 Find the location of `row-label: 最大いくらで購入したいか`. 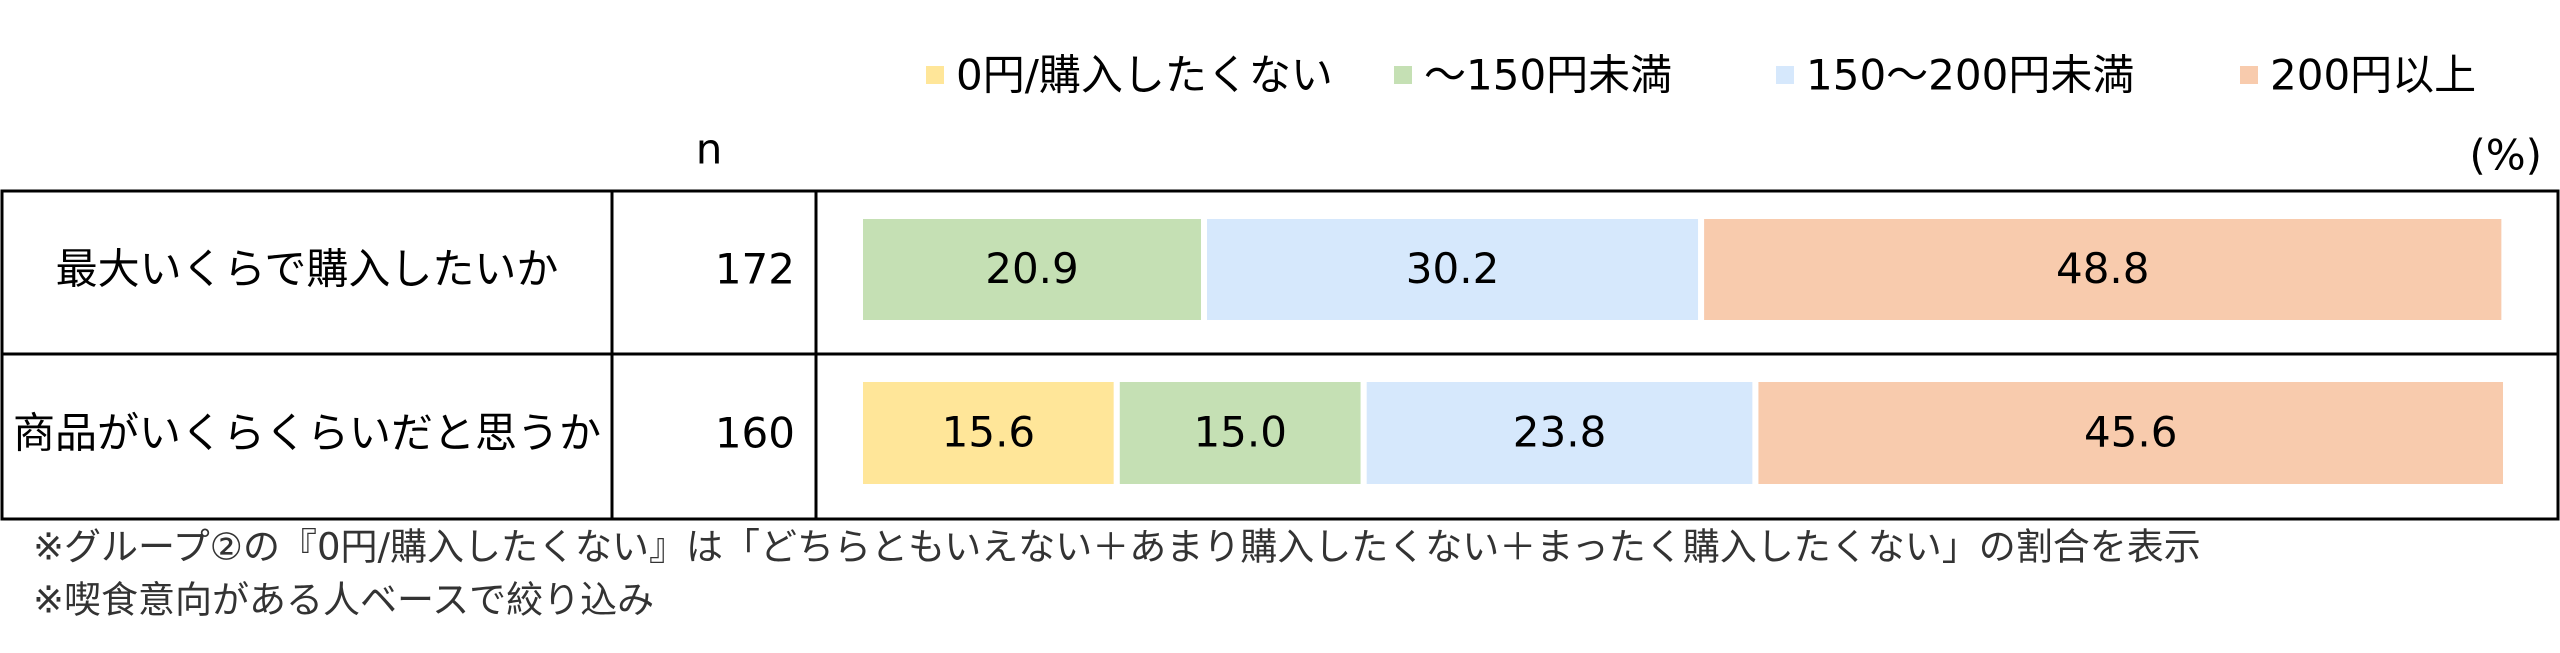

row-label: 最大いくらで購入したいか is located at coordinates (307, 269).